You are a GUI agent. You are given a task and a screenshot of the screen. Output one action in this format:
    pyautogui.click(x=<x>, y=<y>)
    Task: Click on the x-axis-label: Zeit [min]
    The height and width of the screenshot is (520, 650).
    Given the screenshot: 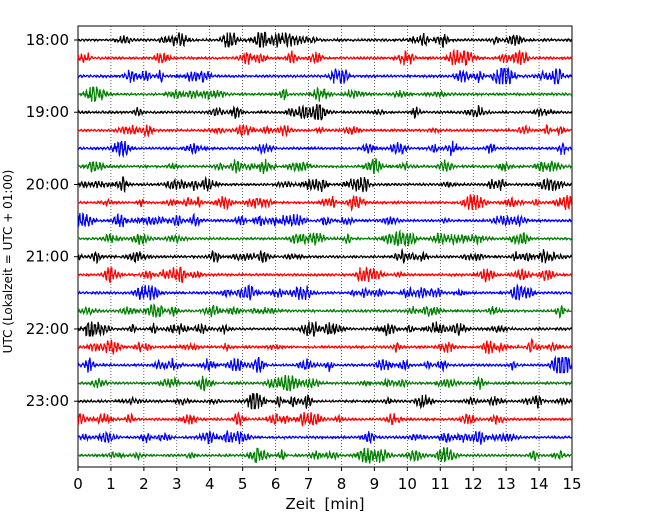 What is the action you would take?
    pyautogui.click(x=324, y=504)
    